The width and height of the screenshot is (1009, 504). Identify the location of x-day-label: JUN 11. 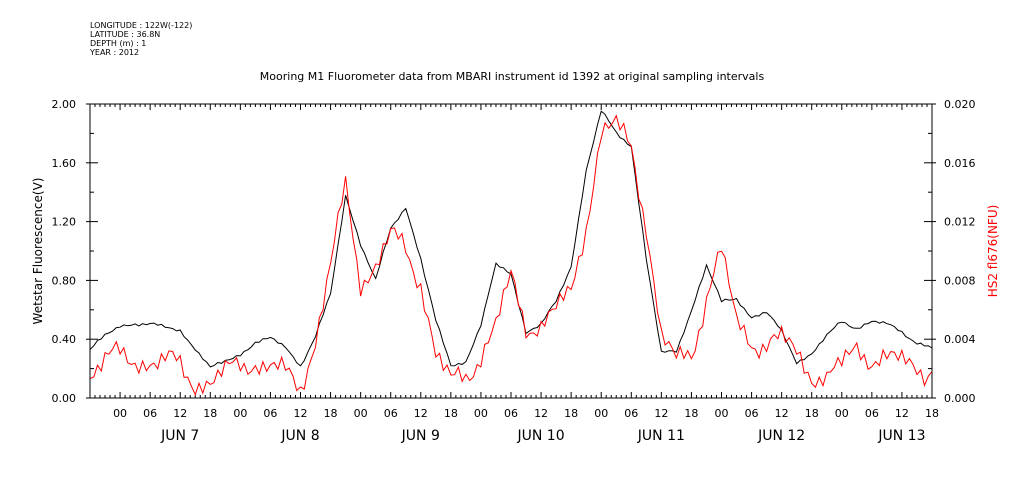
(661, 436).